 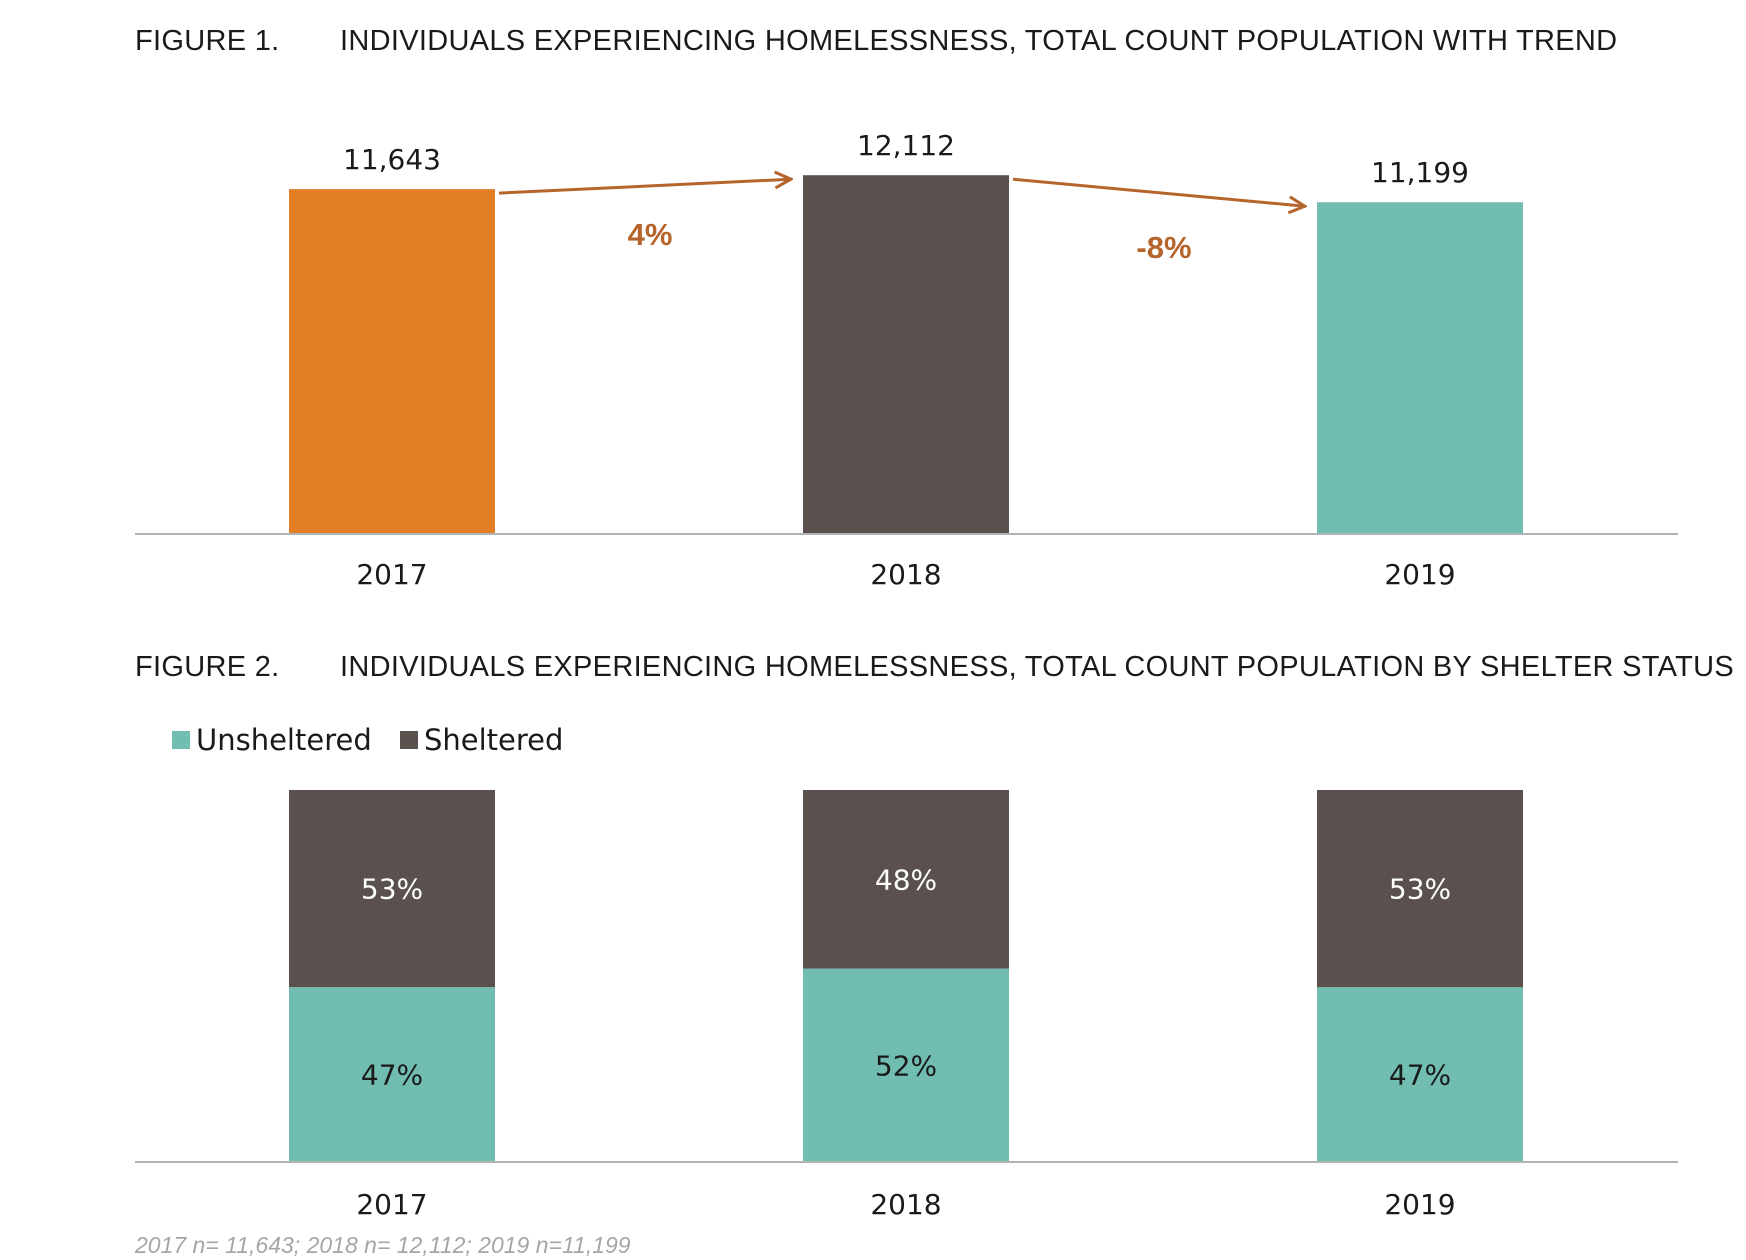 I want to click on fig2-bar-sheltered-2017, so click(x=392, y=889).